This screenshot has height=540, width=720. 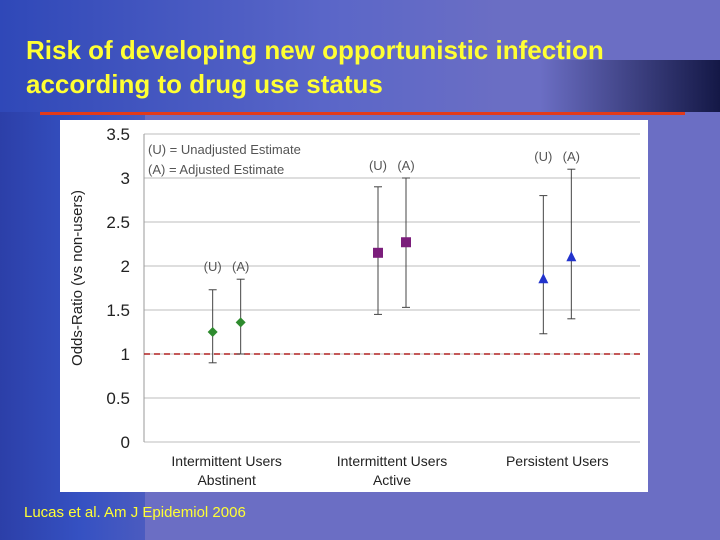 What do you see at coordinates (216, 169) in the screenshot?
I see `legend-entry: (A) = Adjusted Estimate` at bounding box center [216, 169].